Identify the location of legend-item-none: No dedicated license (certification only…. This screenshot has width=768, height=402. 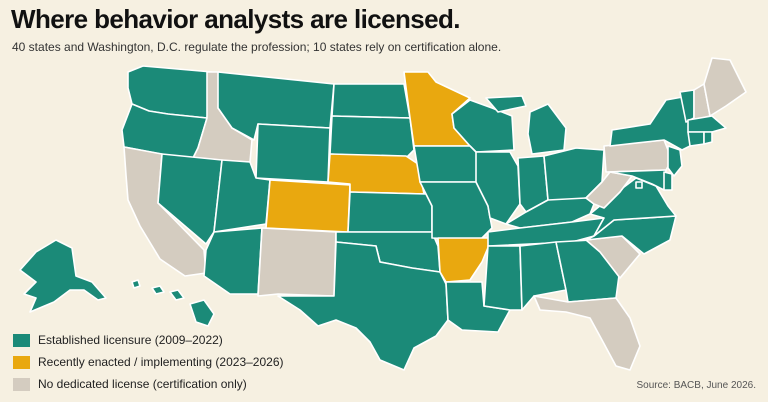
(148, 384).